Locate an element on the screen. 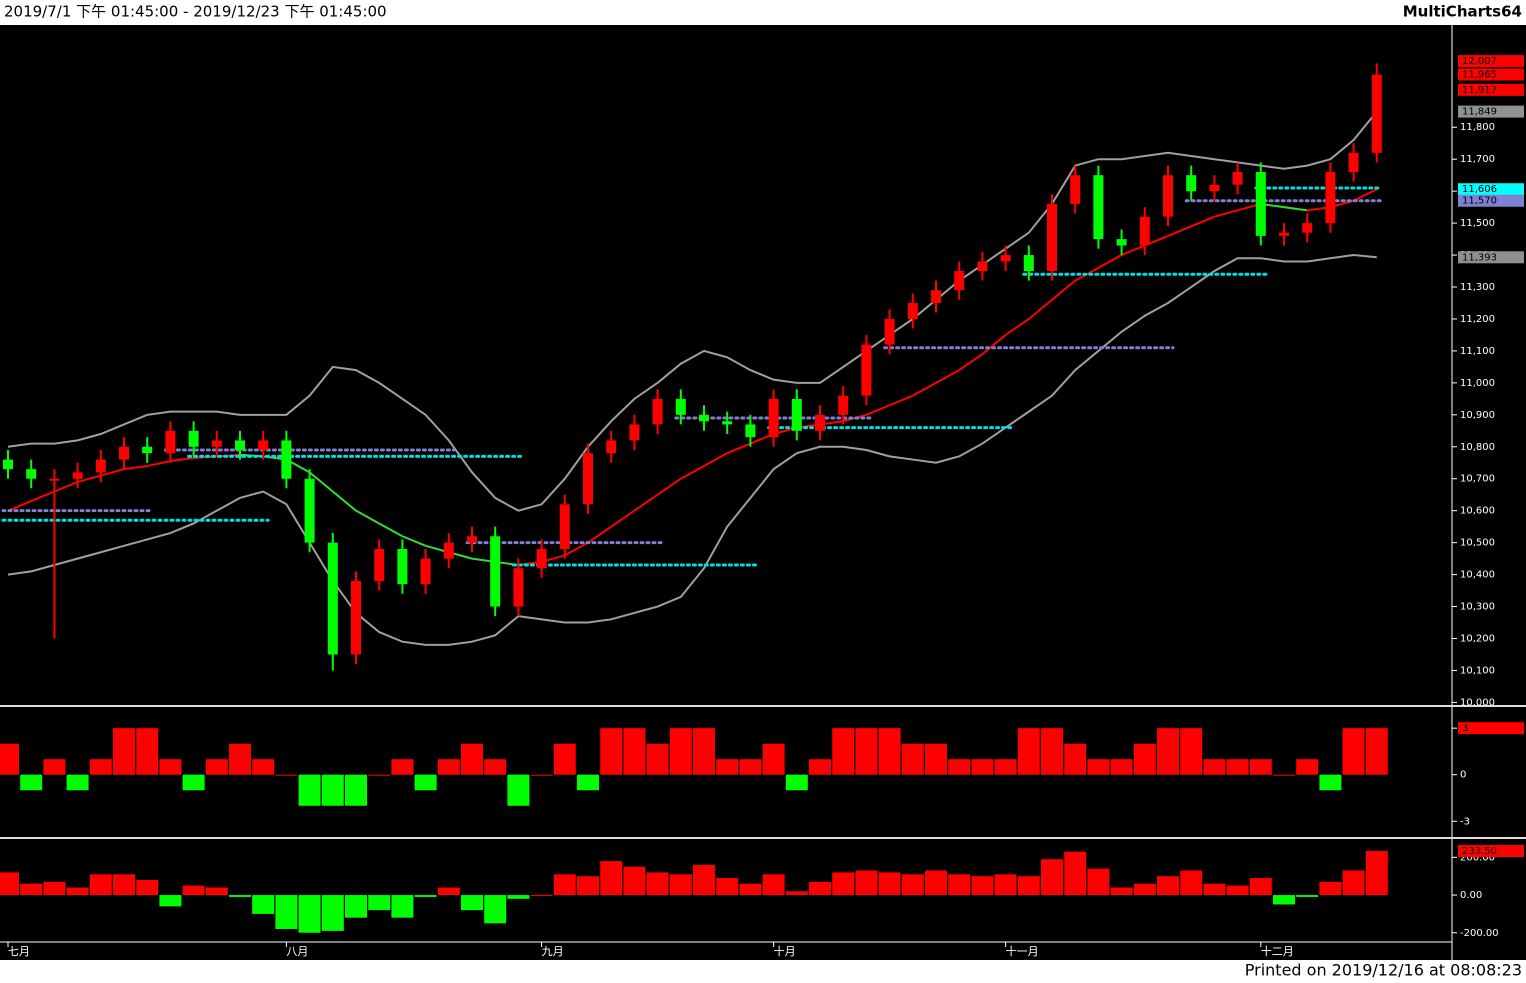 The width and height of the screenshot is (1526, 983). y-tick-label: 10,200 is located at coordinates (1477, 638).